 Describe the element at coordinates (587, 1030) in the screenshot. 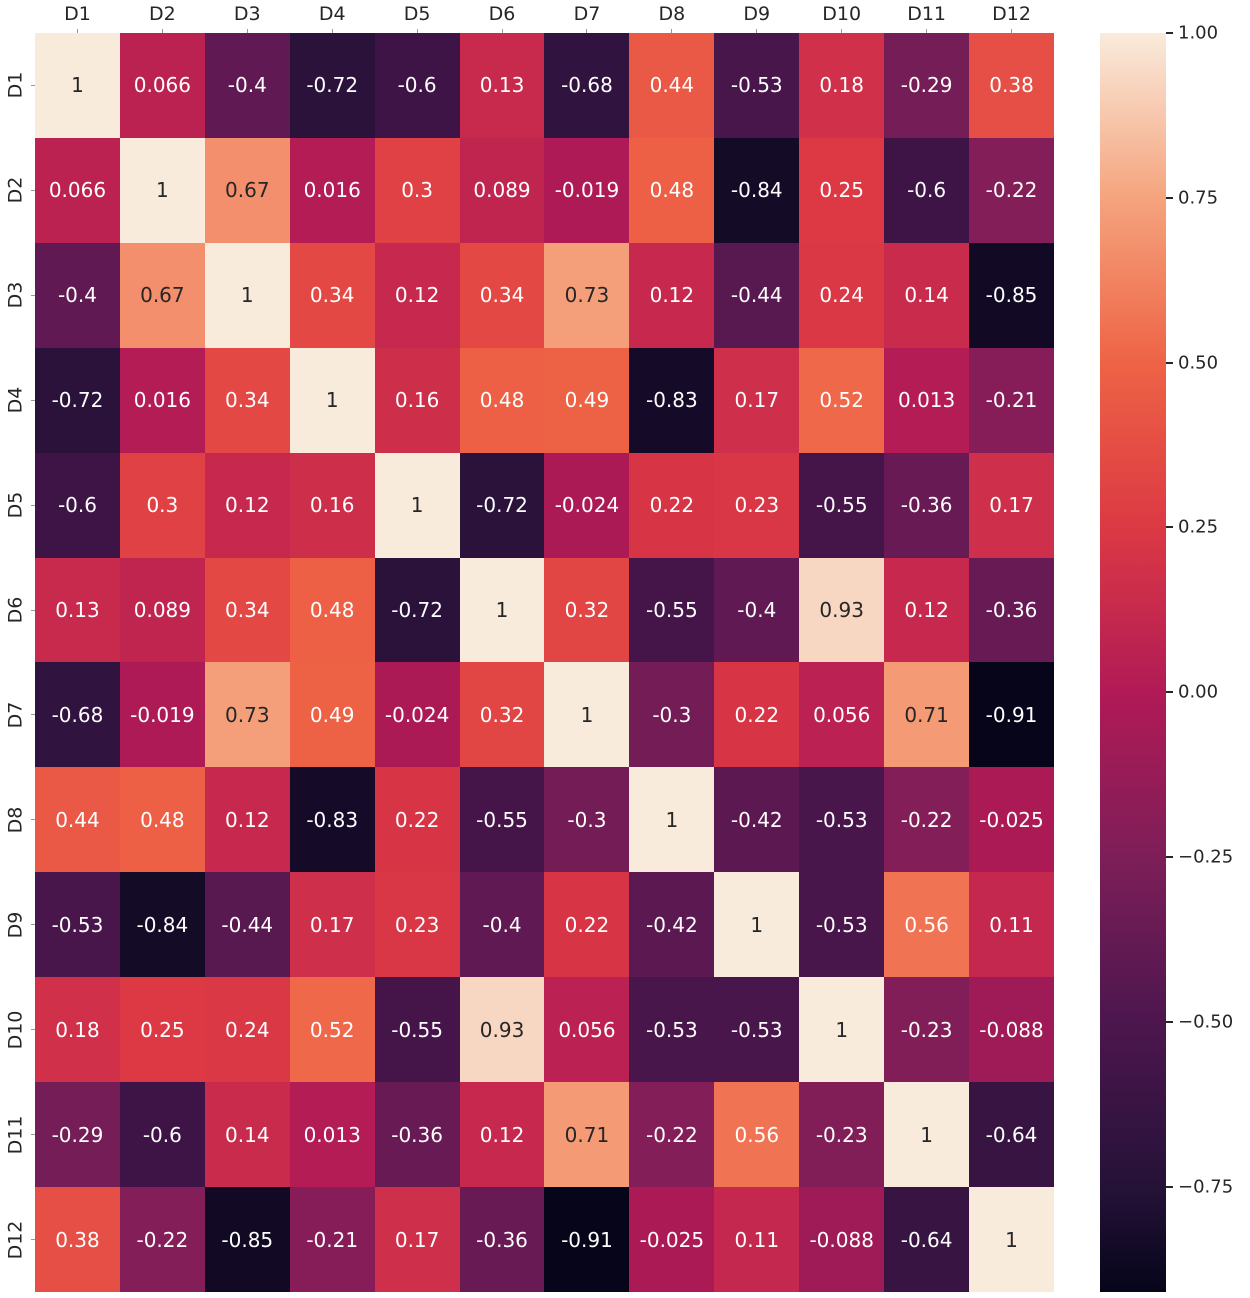

I see `heatmap-cell: 0.056` at that location.